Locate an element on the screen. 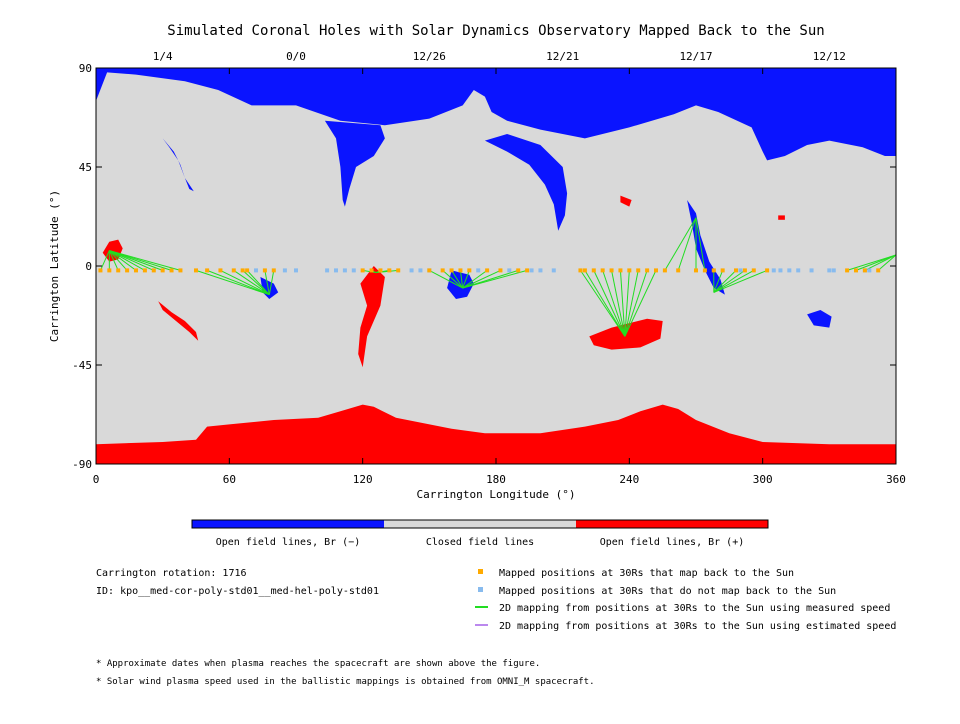  x-tick-label: 60 is located at coordinates (229, 479).